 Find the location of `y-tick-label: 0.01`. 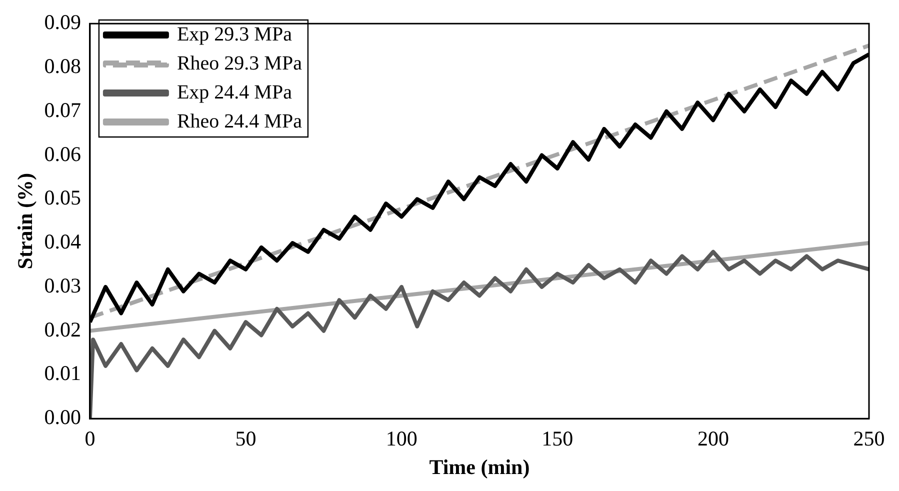

y-tick-label: 0.01 is located at coordinates (62, 373).